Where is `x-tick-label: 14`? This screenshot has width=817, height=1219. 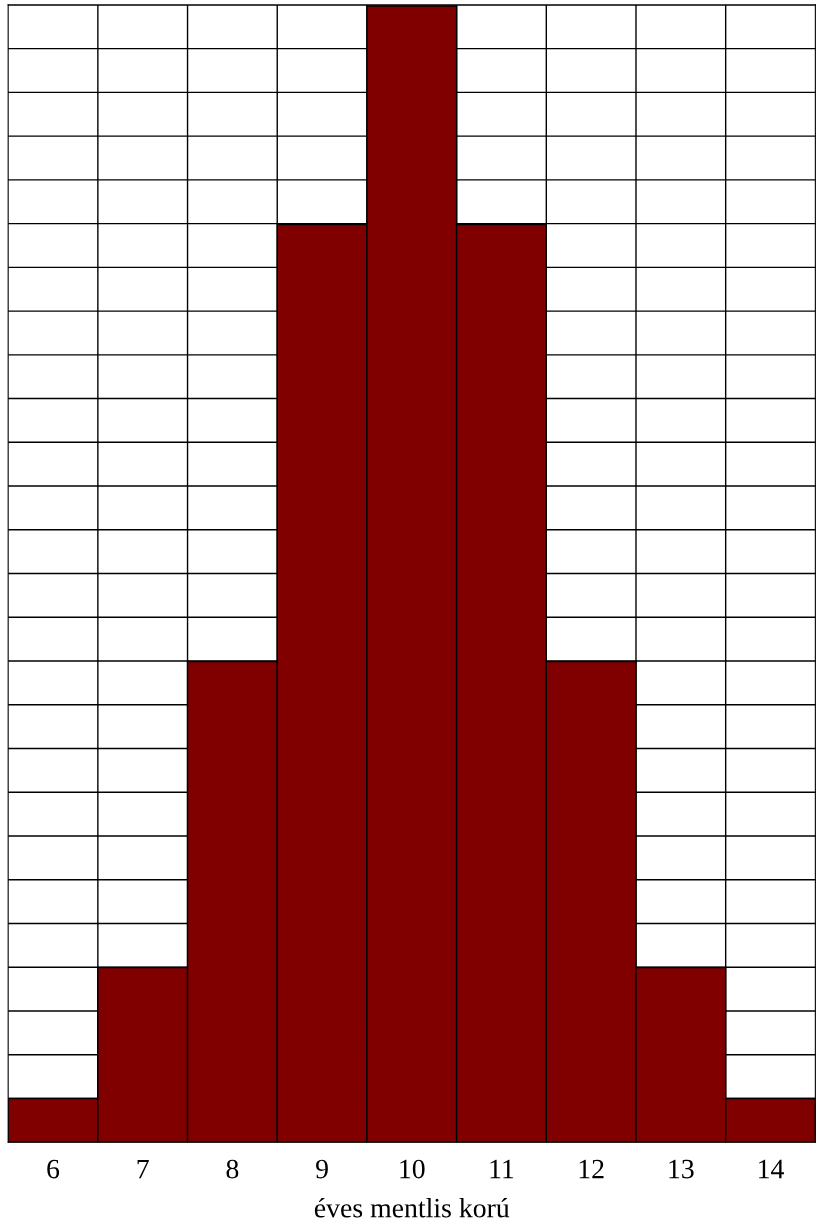
x-tick-label: 14 is located at coordinates (771, 1169).